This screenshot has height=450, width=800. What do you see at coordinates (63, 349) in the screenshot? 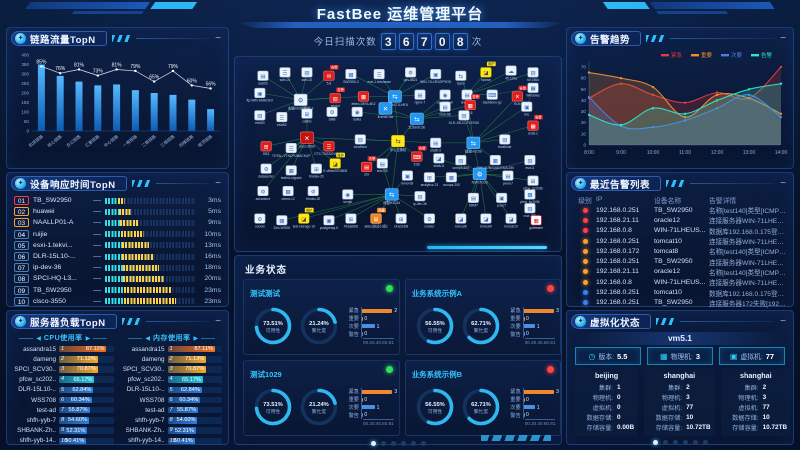
I see `load-row: assandra15 87.11% 1` at bounding box center [63, 349].